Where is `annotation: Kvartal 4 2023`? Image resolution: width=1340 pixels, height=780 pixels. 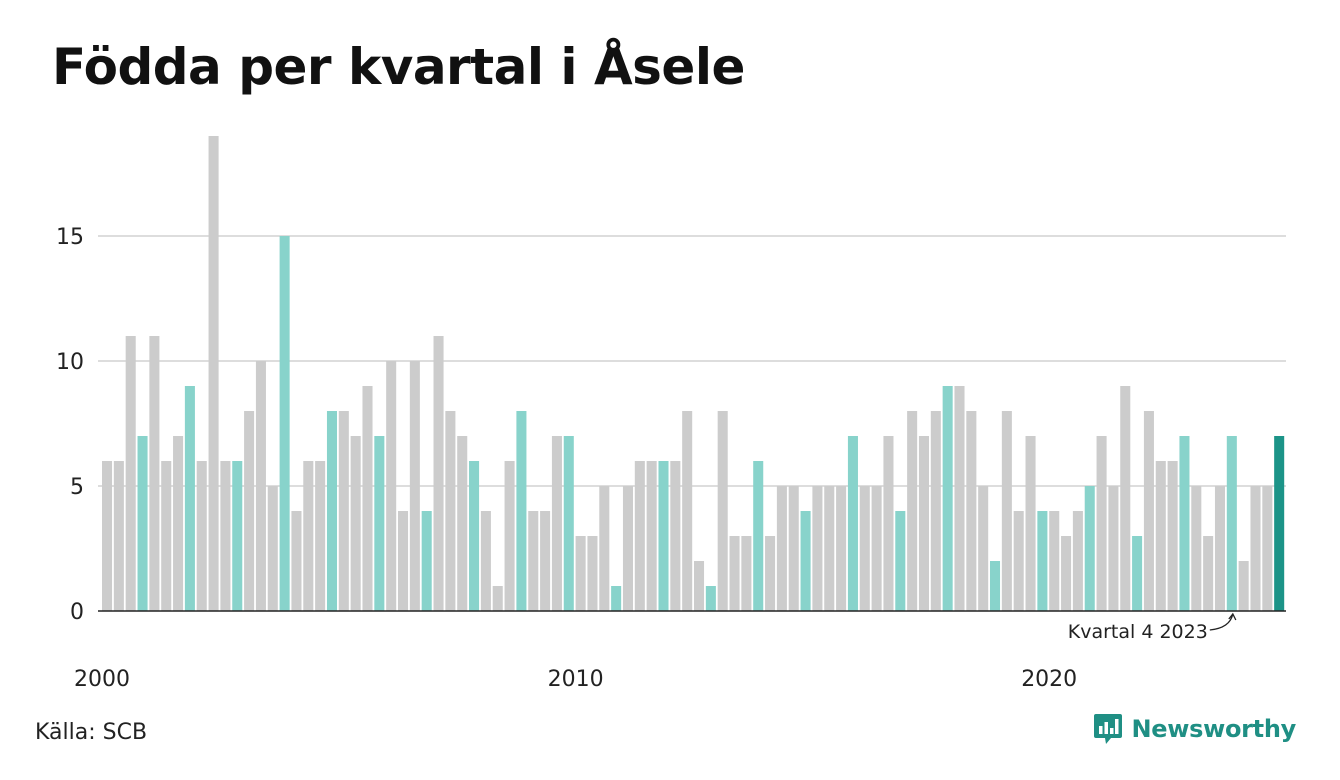 annotation: Kvartal 4 2023 is located at coordinates (1152, 627).